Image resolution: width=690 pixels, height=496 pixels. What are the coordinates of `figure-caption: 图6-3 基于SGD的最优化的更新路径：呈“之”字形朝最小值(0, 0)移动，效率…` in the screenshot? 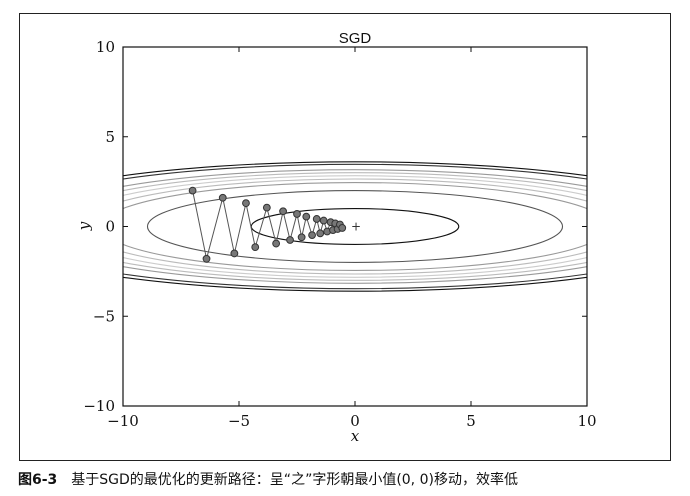 It's located at (268, 479).